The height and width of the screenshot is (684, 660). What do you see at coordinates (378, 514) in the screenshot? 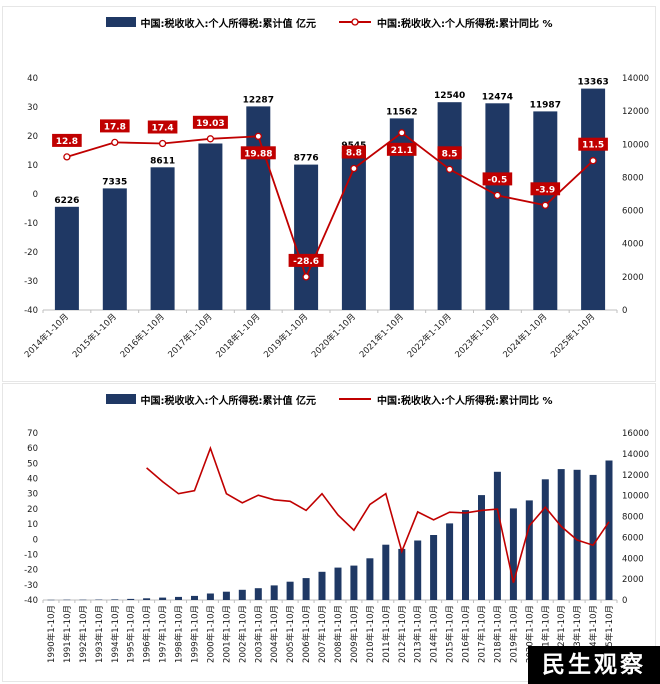
I see `line-series` at bounding box center [378, 514].